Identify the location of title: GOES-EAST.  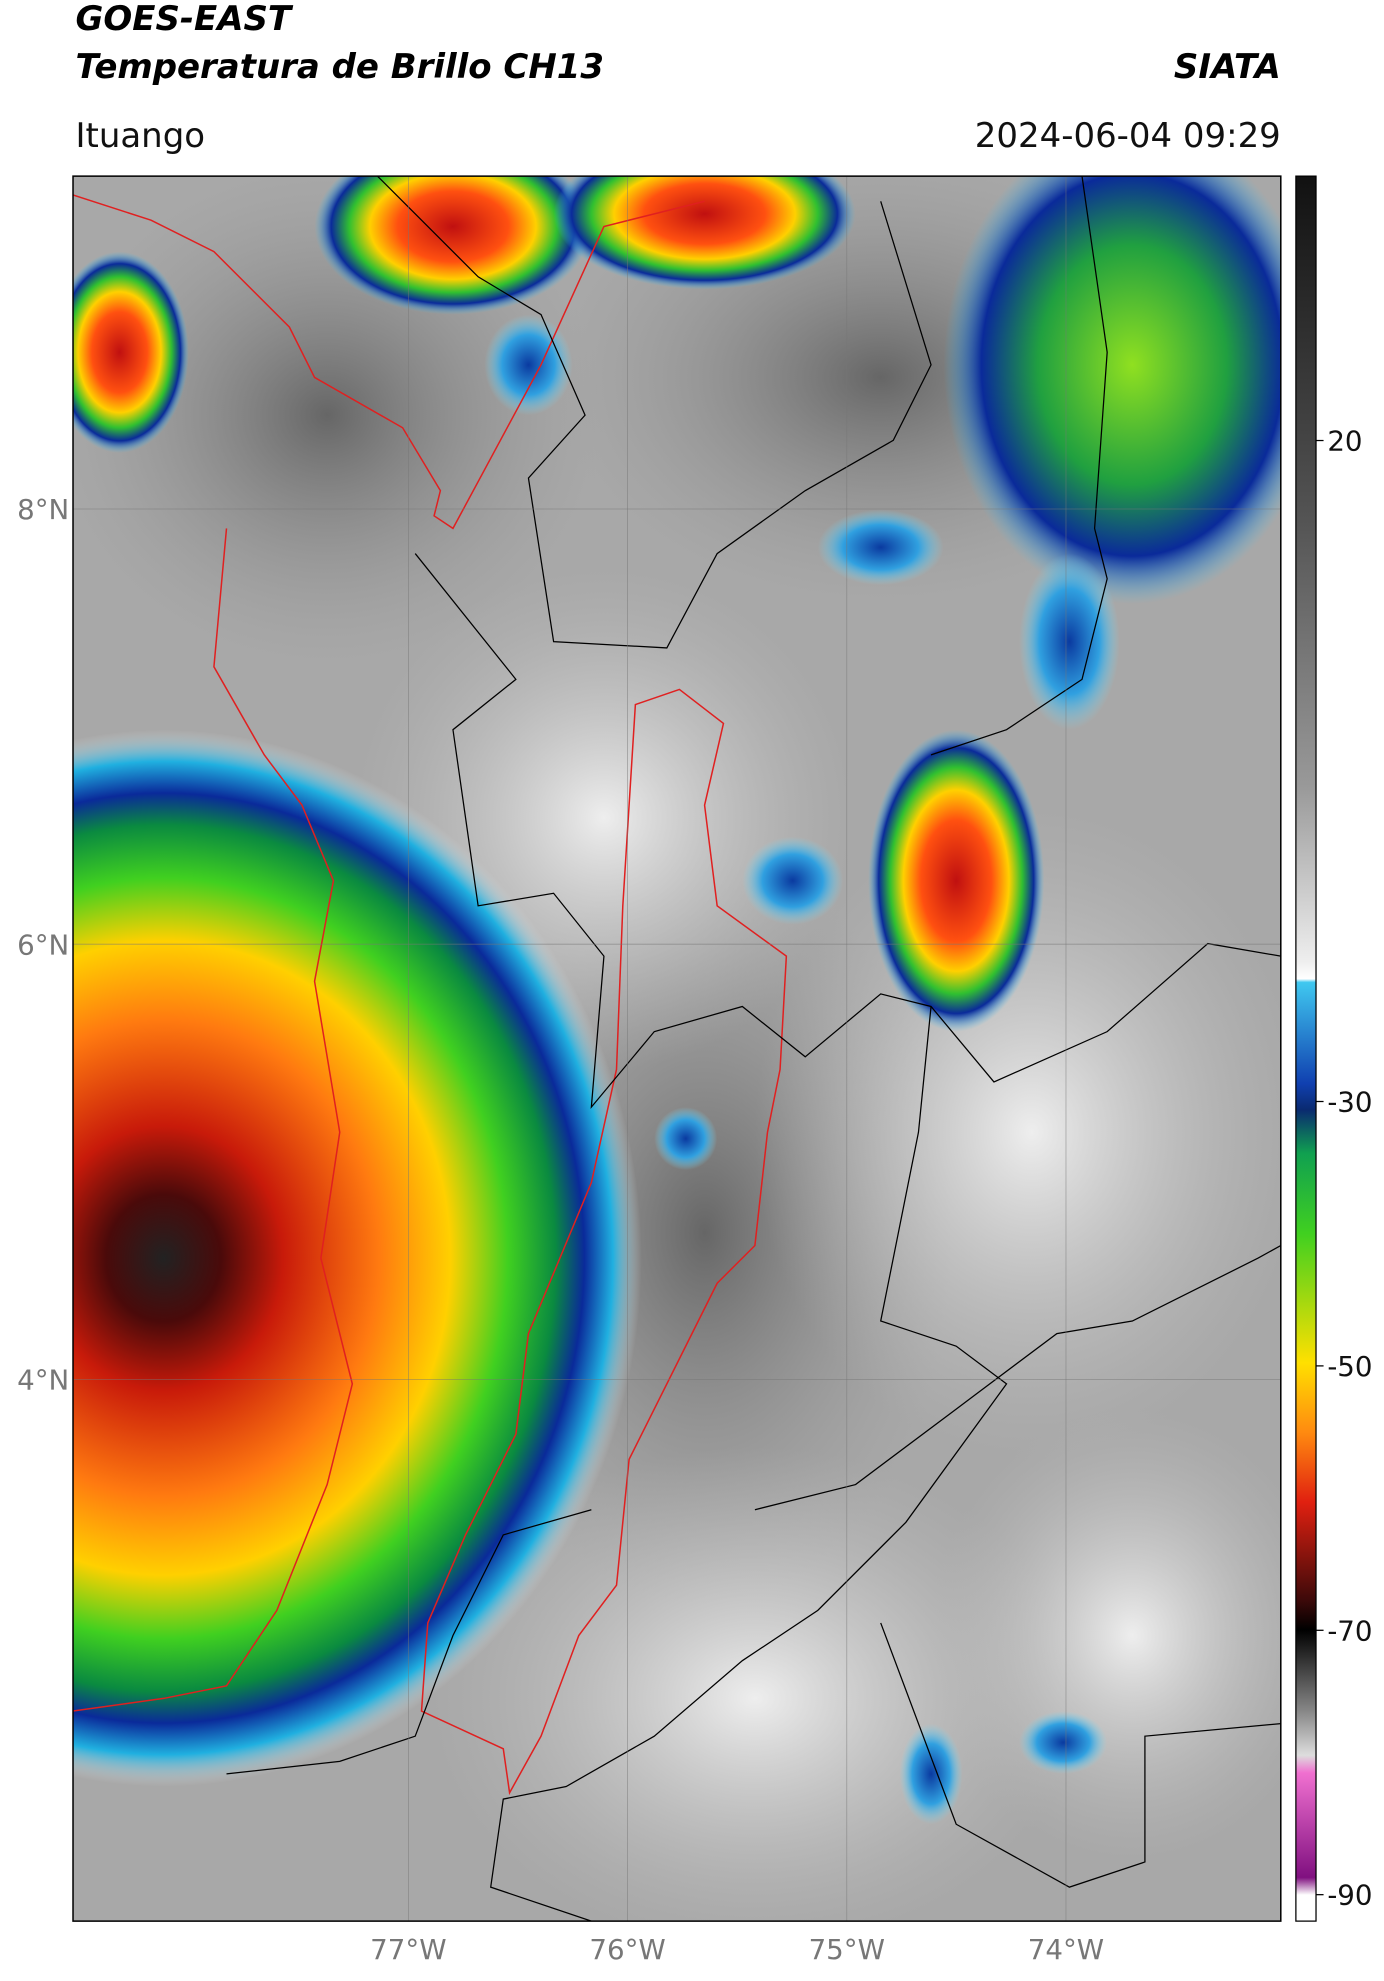
(185, 19).